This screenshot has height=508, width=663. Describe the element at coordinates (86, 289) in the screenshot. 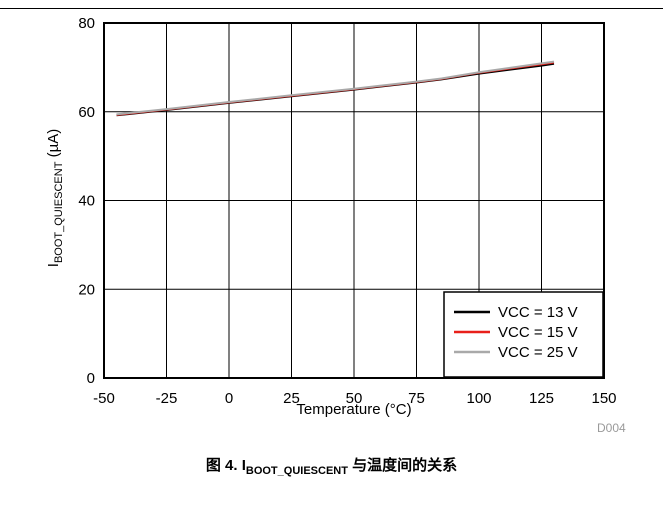

I see `y-tick-label: 20` at that location.